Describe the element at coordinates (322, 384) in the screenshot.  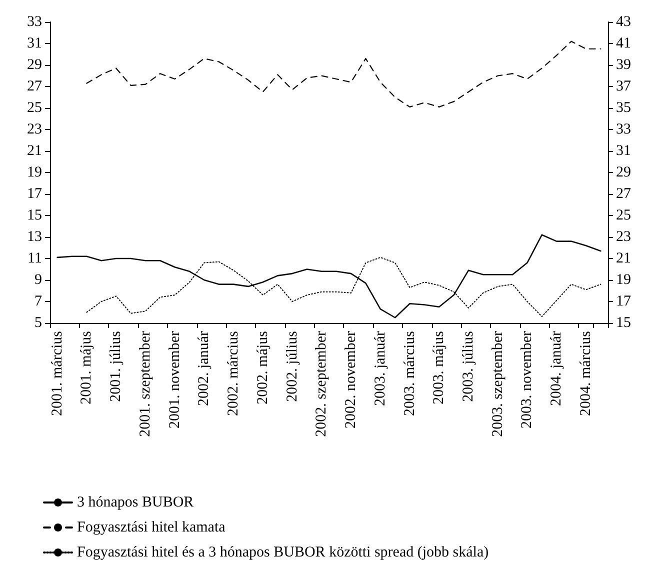
I see `x-tick-label: 2002. szeptember` at that location.